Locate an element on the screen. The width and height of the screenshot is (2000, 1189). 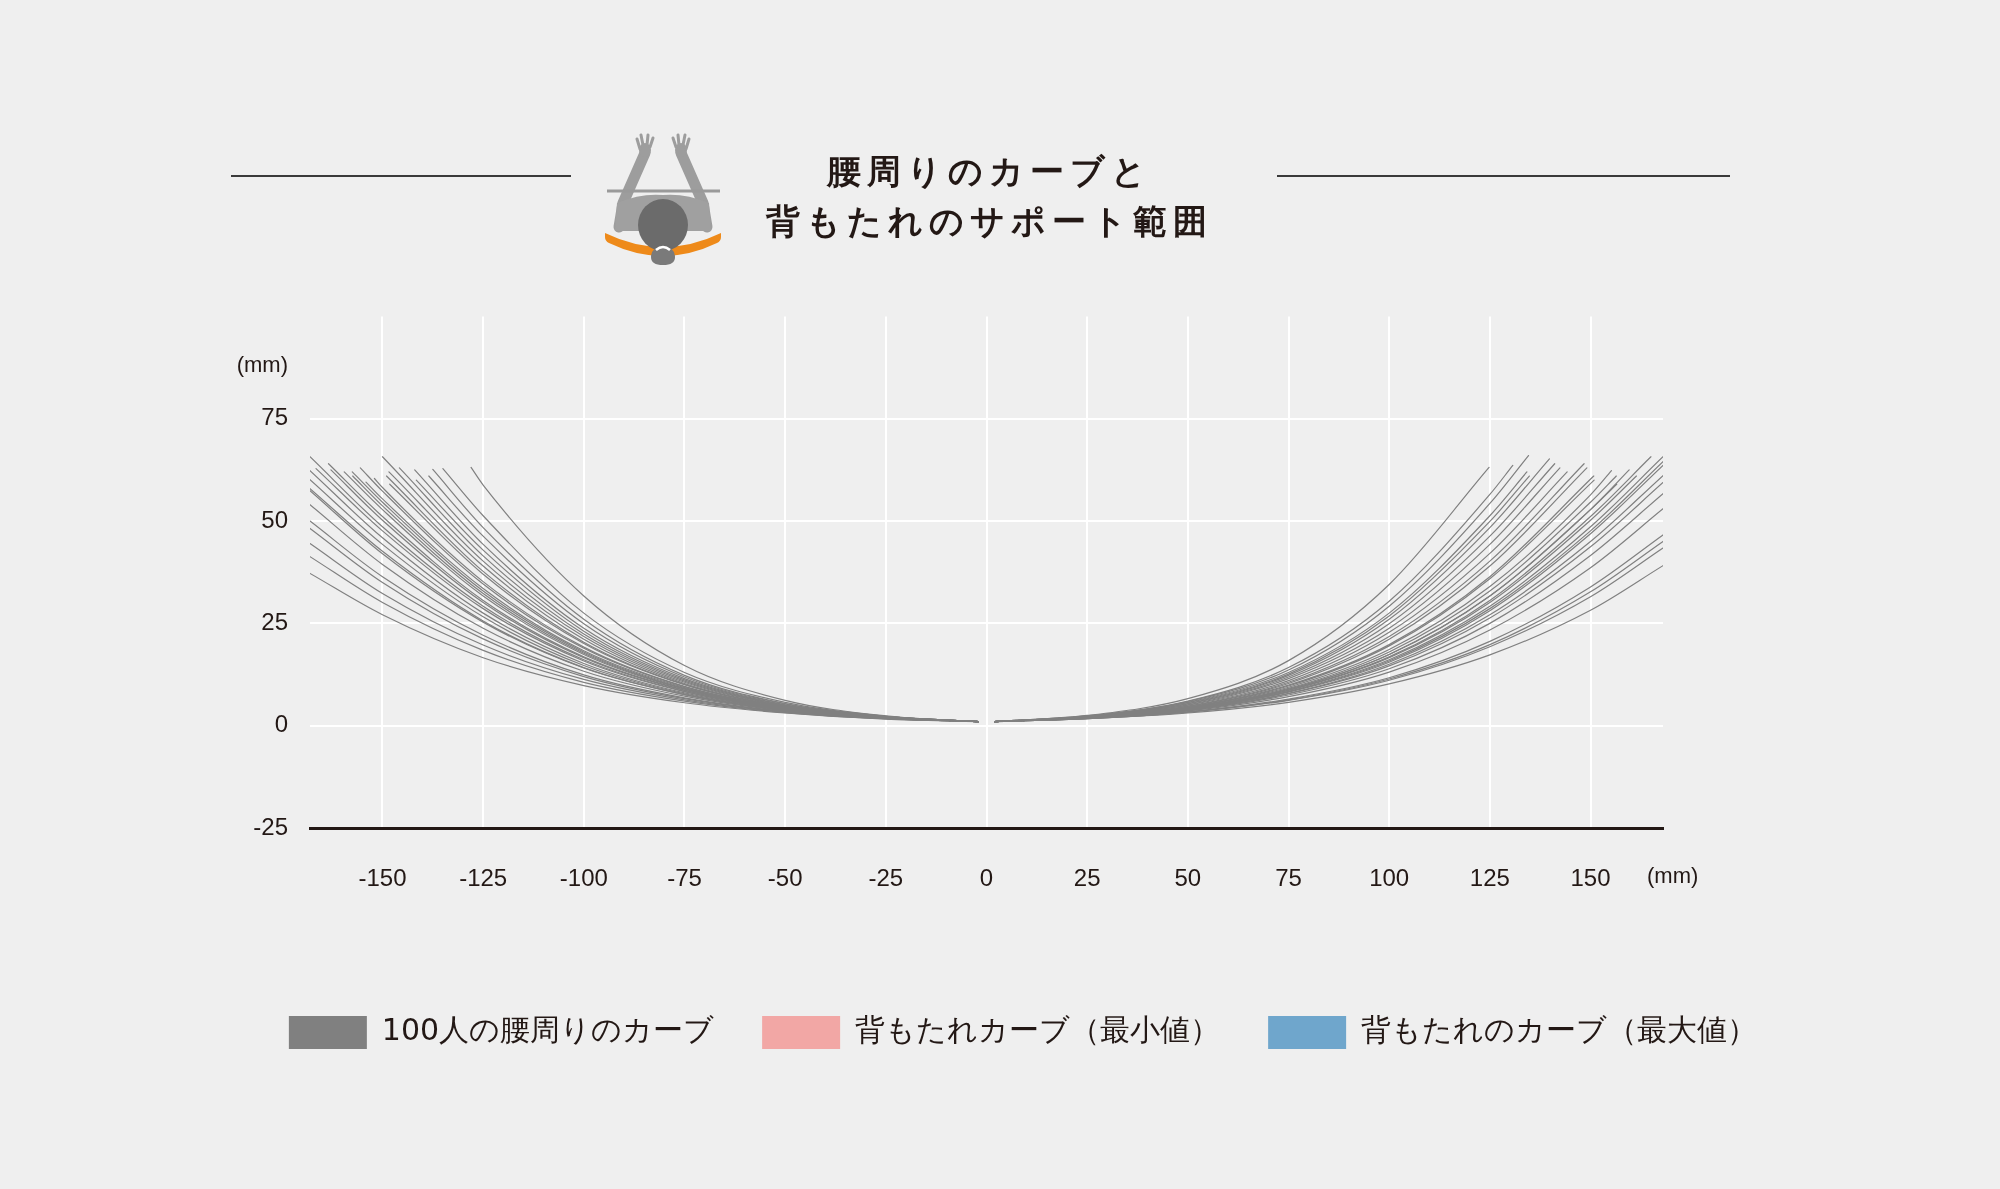
x-tick-label: -25 is located at coordinates (886, 878).